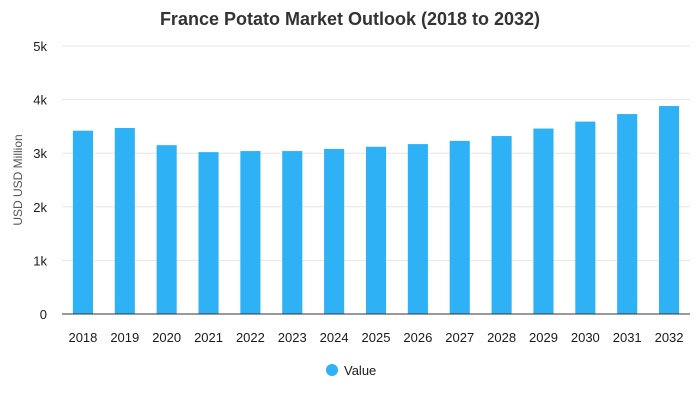  I want to click on bar-2031, so click(627, 214).